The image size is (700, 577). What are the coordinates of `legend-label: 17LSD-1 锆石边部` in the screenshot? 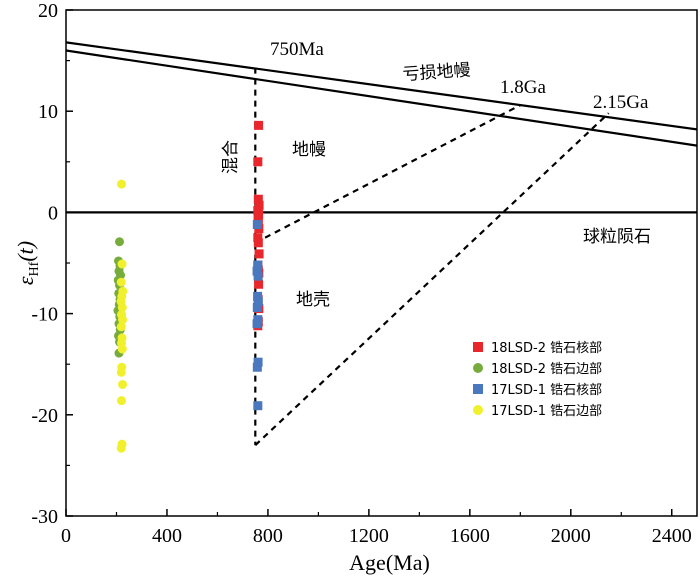 It's located at (546, 411).